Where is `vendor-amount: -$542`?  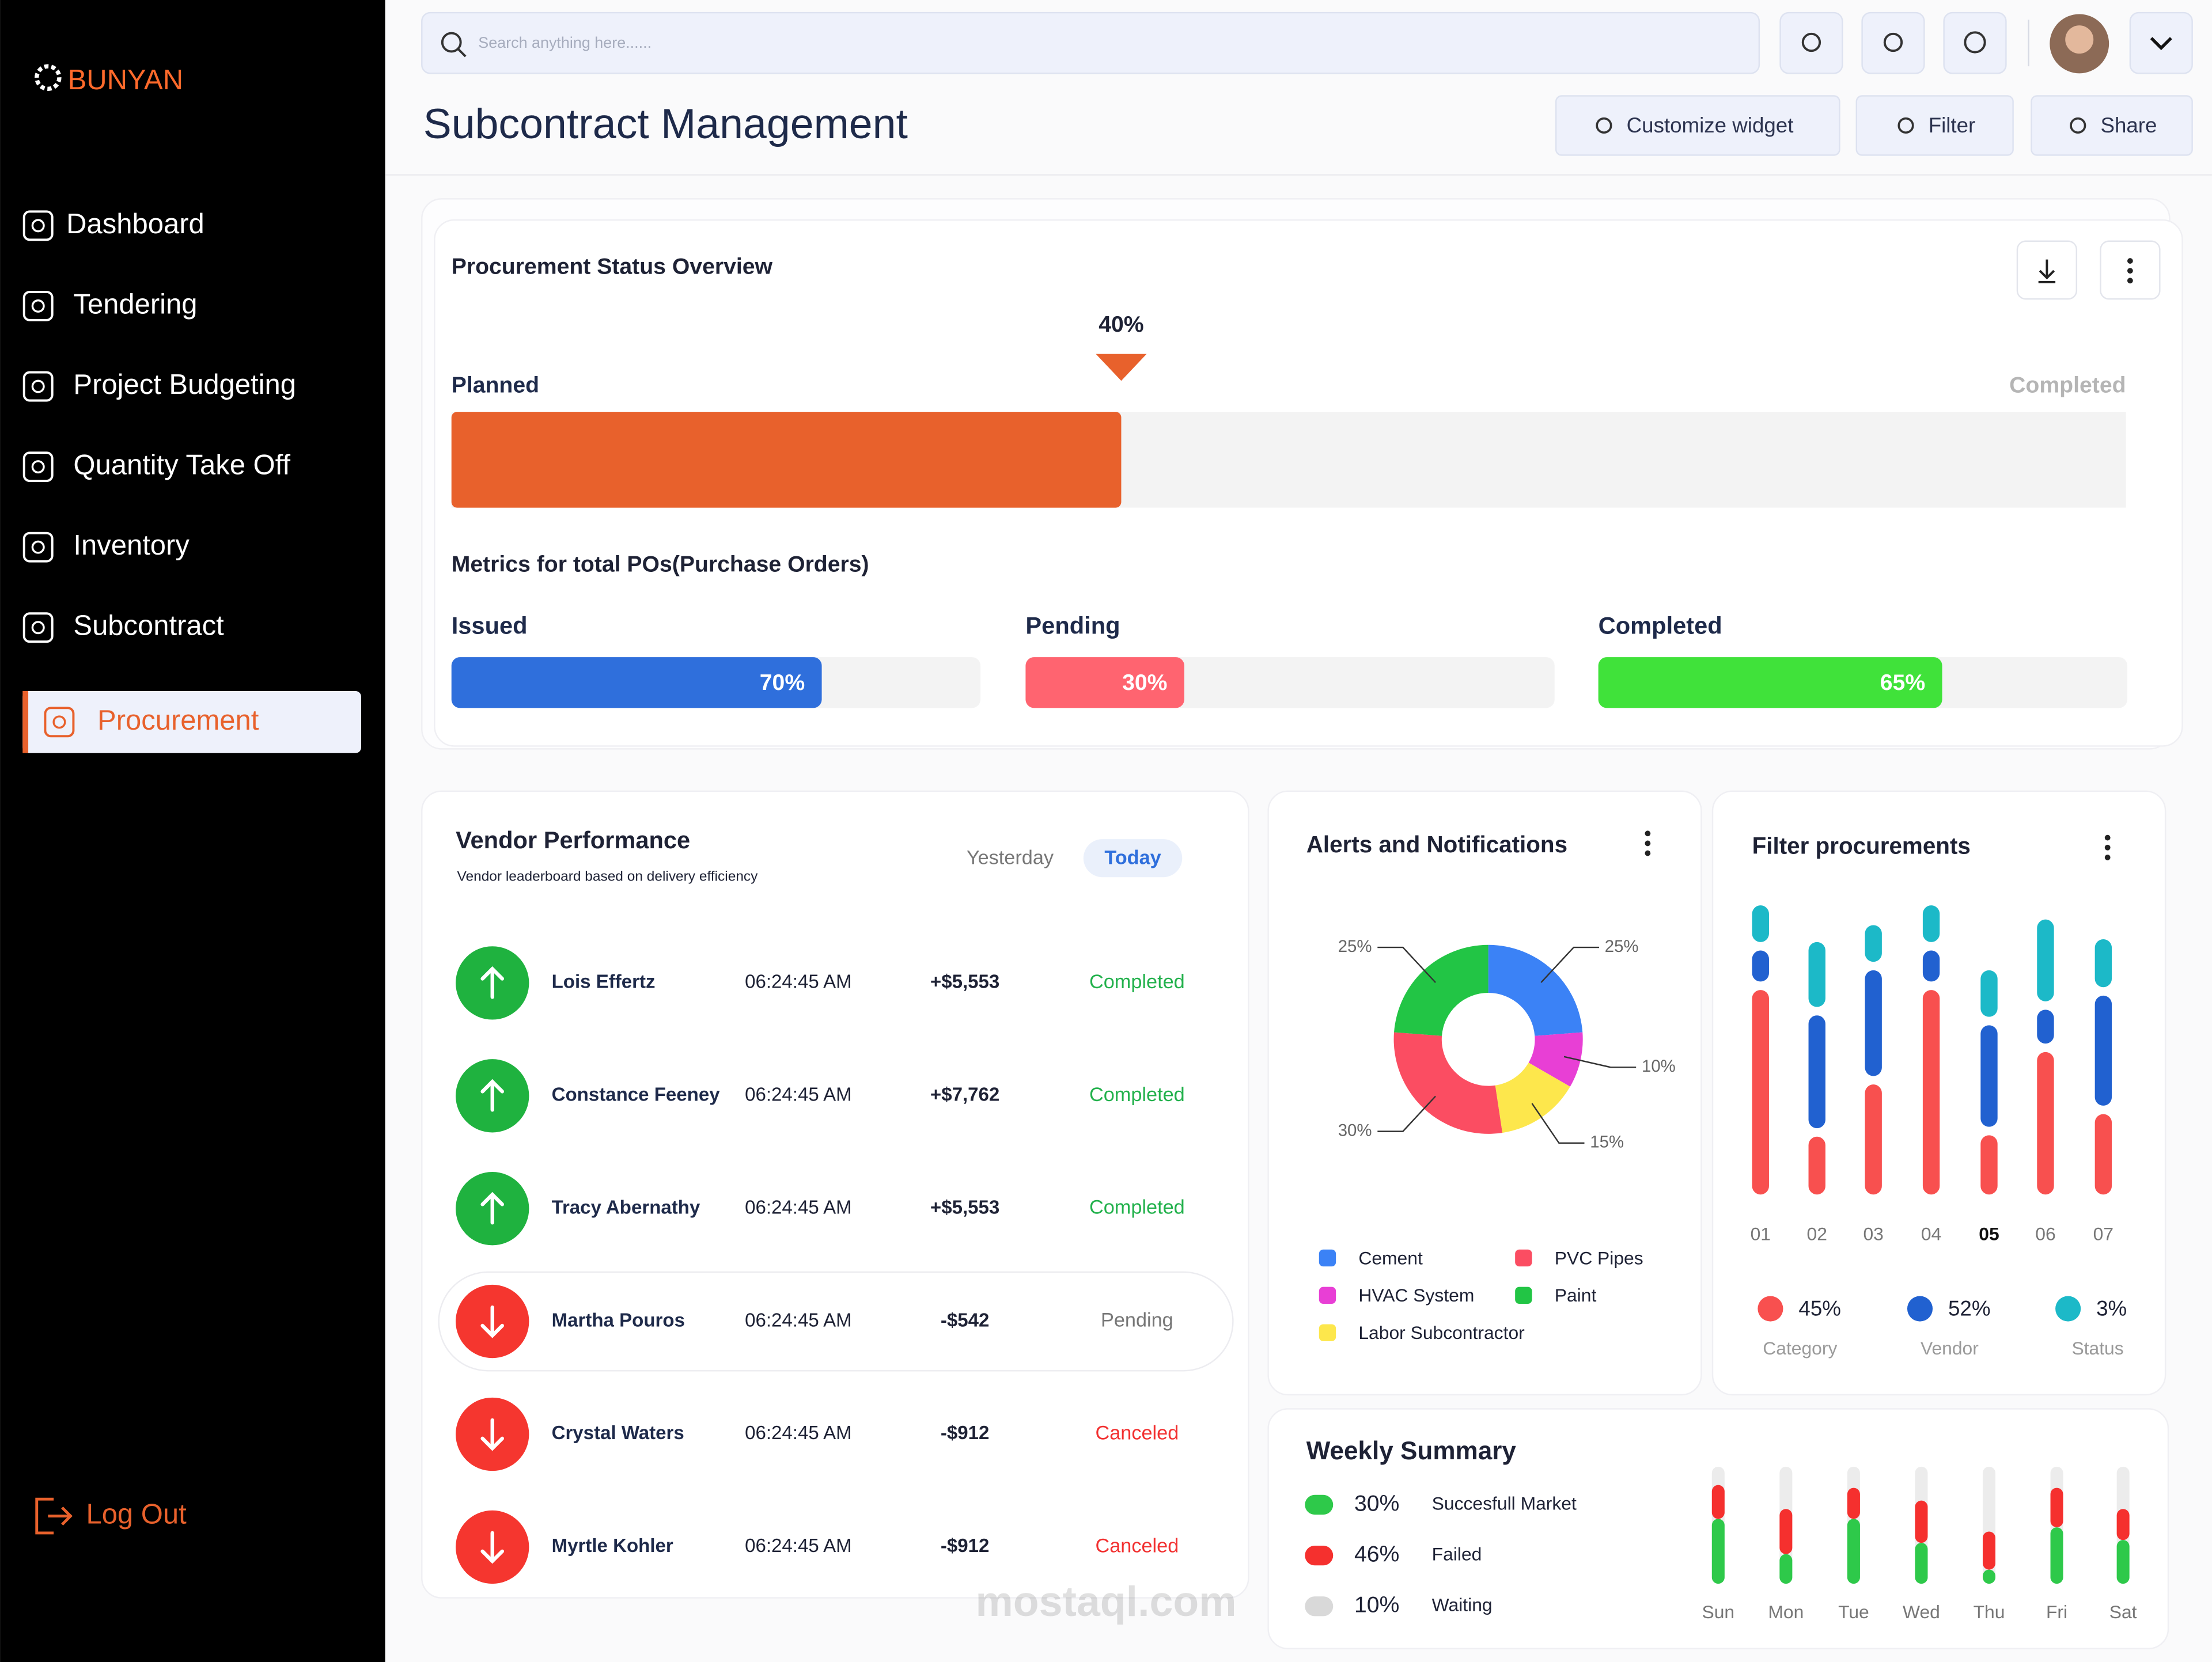 vendor-amount: -$542 is located at coordinates (965, 1320).